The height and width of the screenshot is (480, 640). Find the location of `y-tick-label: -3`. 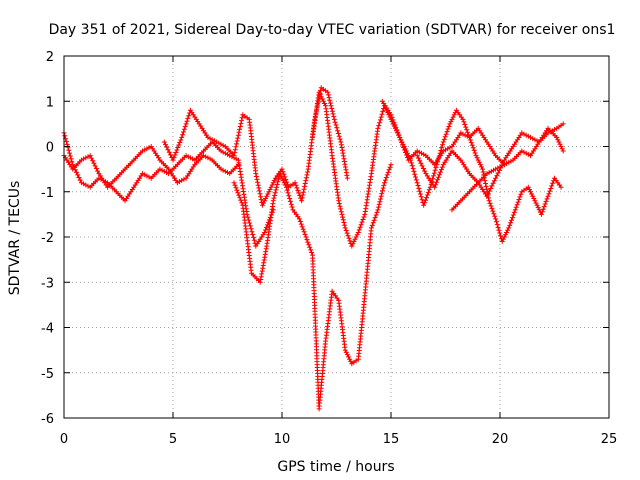

y-tick-label: -3 is located at coordinates (47, 283).